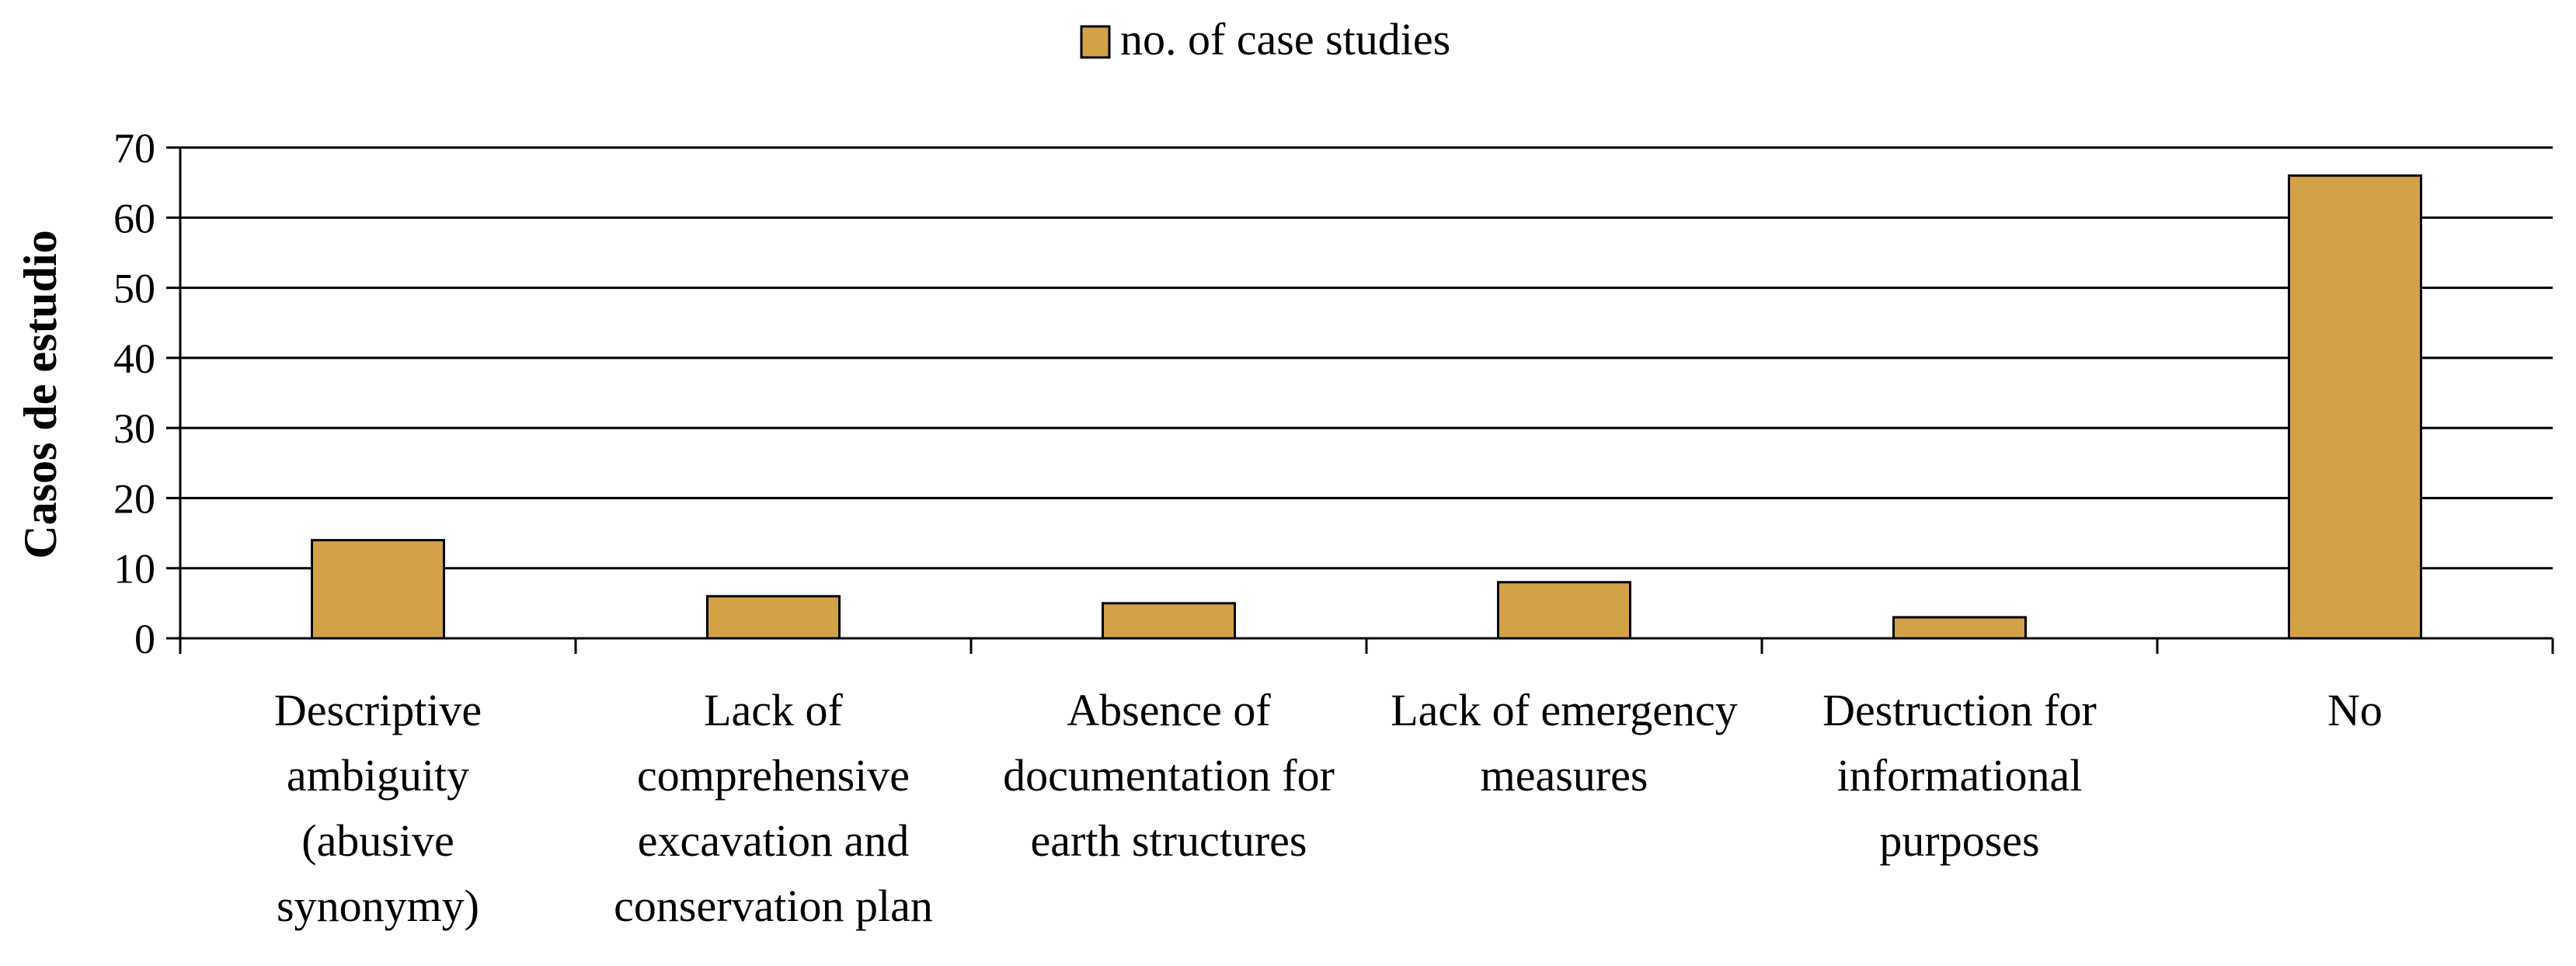 This screenshot has height=966, width=2576. I want to click on legend: no. of case studies, so click(1265, 39).